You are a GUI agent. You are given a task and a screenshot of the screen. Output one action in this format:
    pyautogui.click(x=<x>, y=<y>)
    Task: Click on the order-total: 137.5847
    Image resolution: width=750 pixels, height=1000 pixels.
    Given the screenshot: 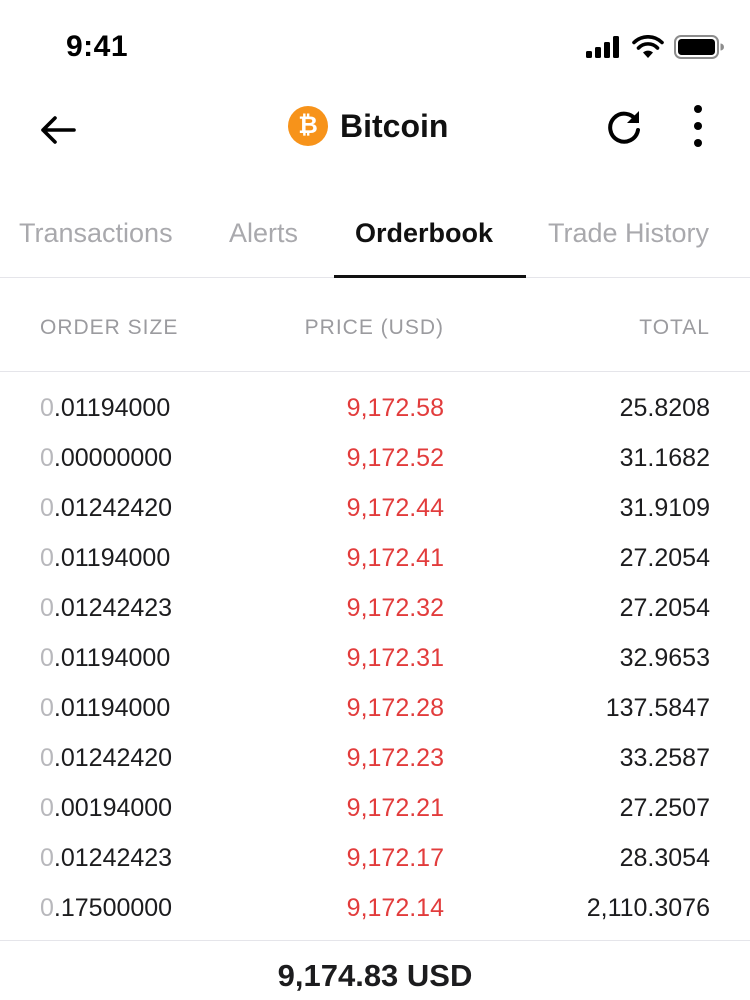 What is the action you would take?
    pyautogui.click(x=657, y=708)
    